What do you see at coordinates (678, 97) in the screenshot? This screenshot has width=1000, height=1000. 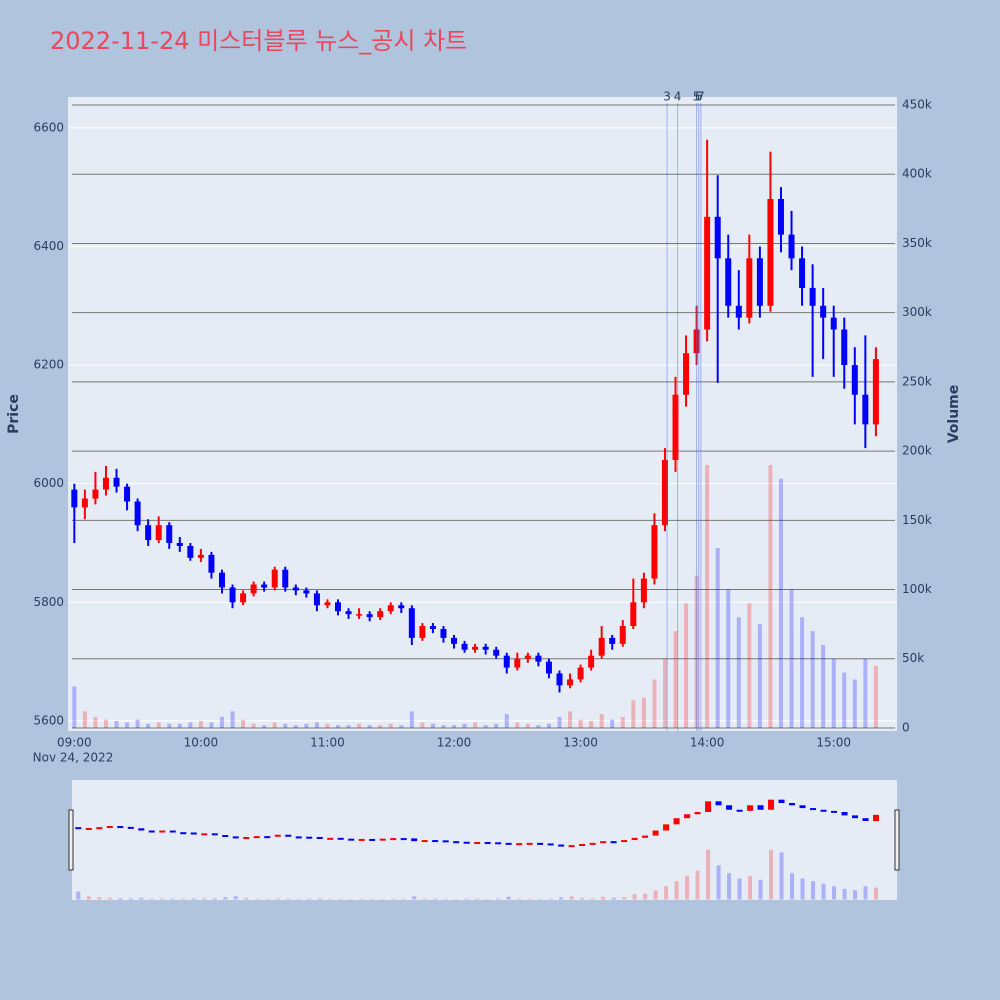 I see `marker-label: 4` at bounding box center [678, 97].